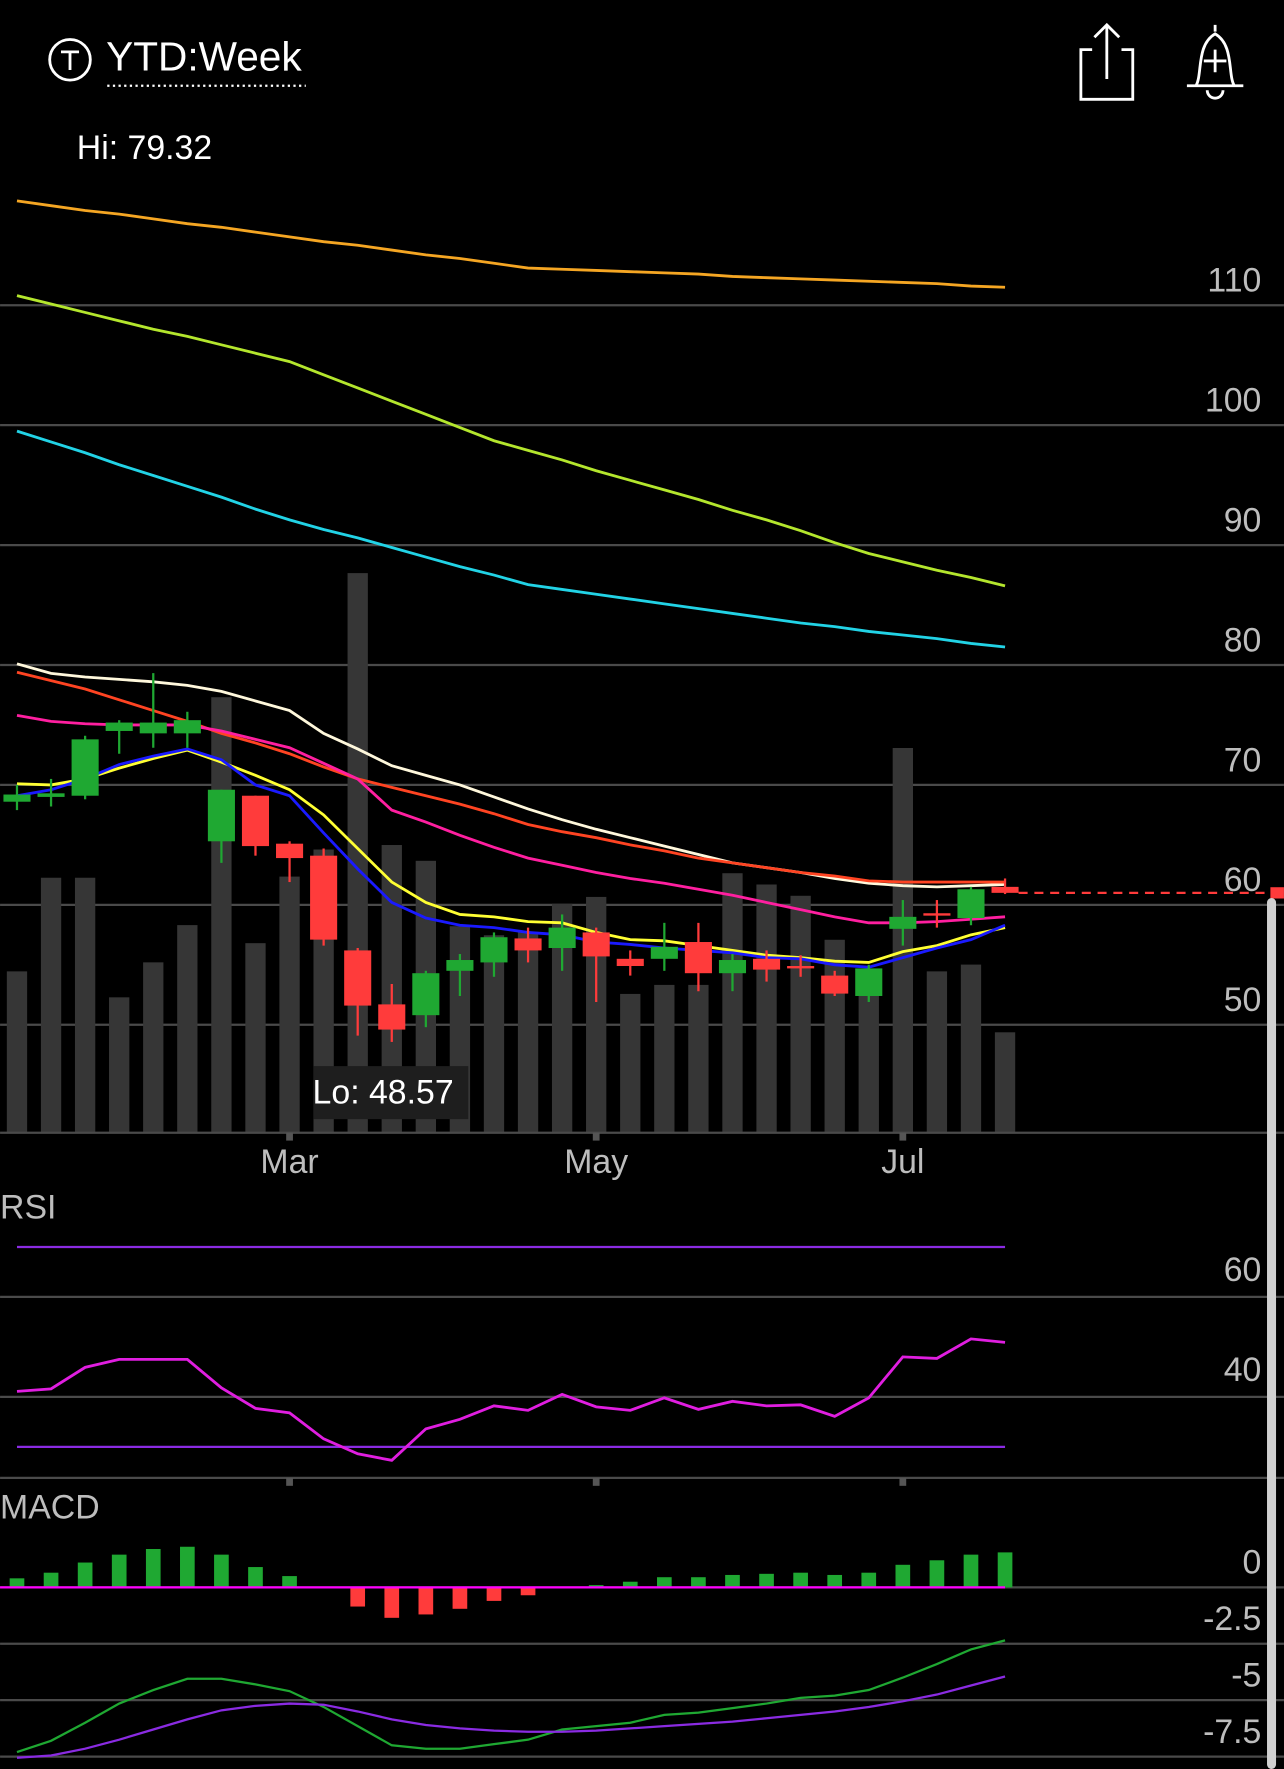 The height and width of the screenshot is (1769, 1284). What do you see at coordinates (1243, 520) in the screenshot?
I see `y-tick-label: 90` at bounding box center [1243, 520].